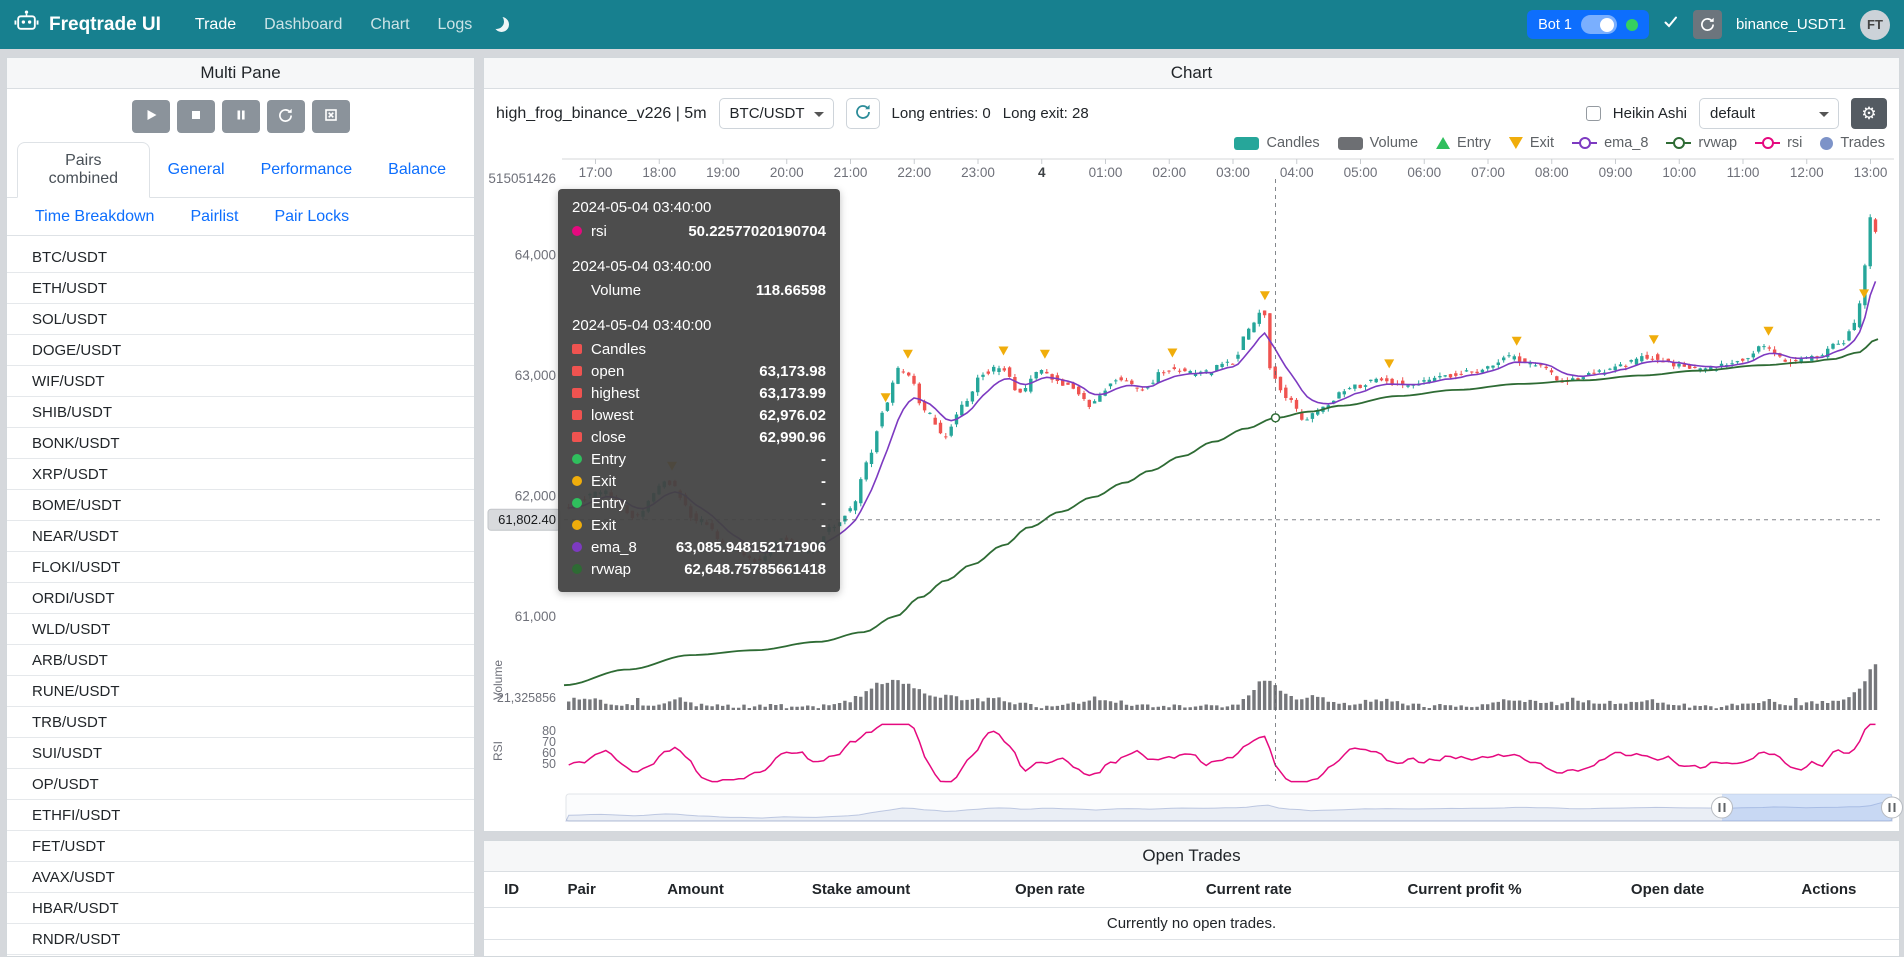 This screenshot has width=1904, height=957. Describe the element at coordinates (1248, 889) in the screenshot. I see `column-header: Current rate` at that location.